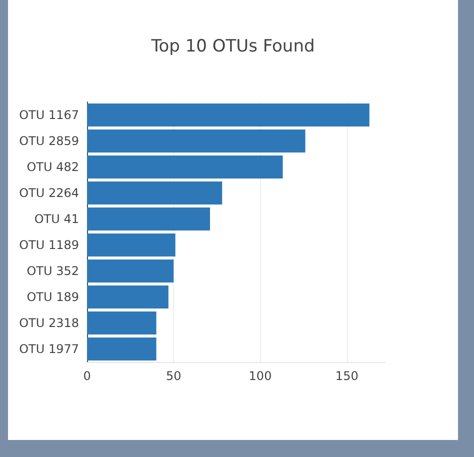 The image size is (474, 457). What do you see at coordinates (49, 245) in the screenshot?
I see `y-tick-label: OTU 1189` at bounding box center [49, 245].